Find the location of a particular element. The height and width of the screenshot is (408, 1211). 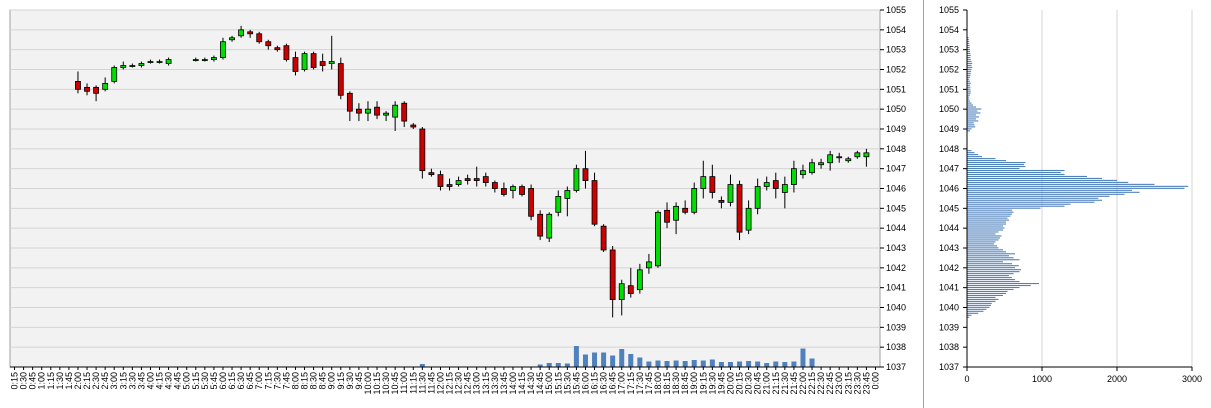

price-y-tick-label: 1053 is located at coordinates (896, 50).